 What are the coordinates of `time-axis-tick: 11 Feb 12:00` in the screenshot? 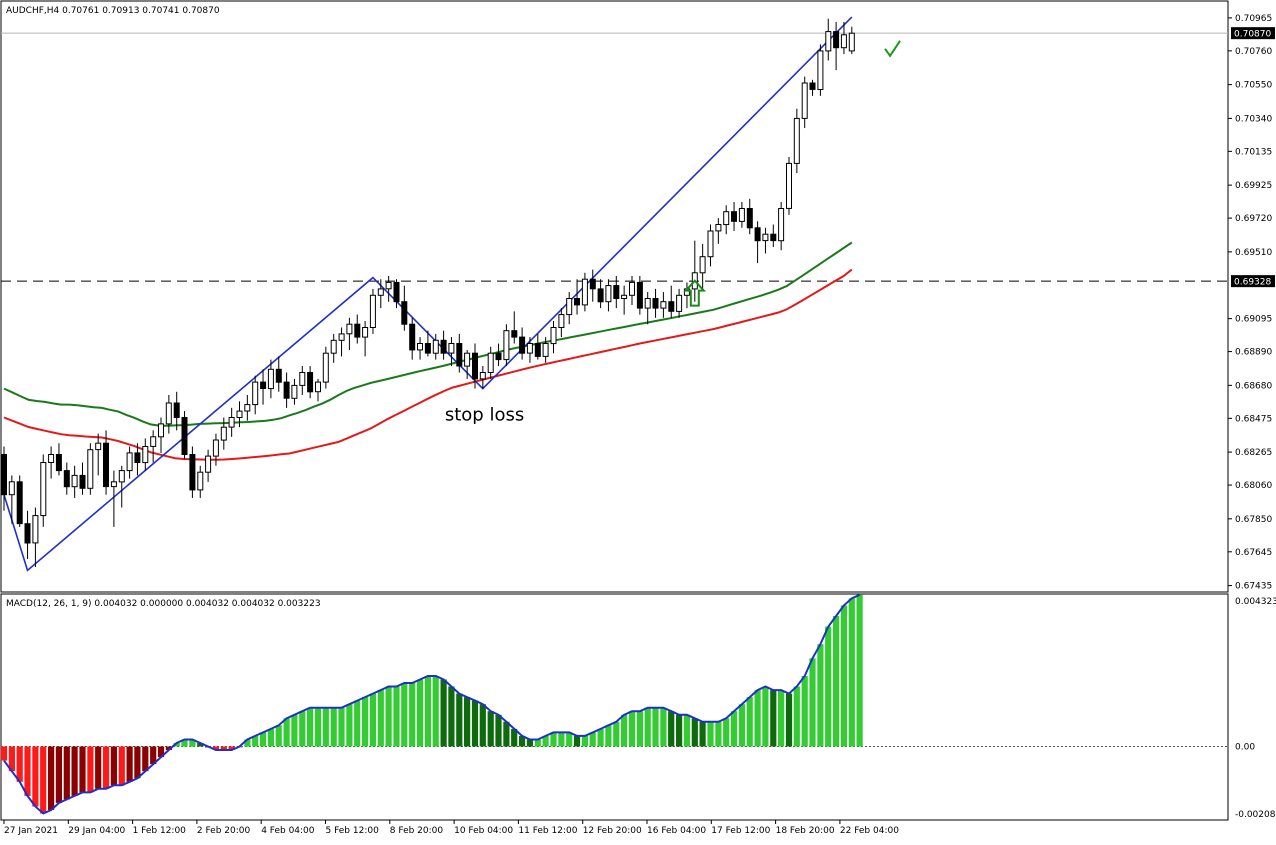 It's located at (547, 831).